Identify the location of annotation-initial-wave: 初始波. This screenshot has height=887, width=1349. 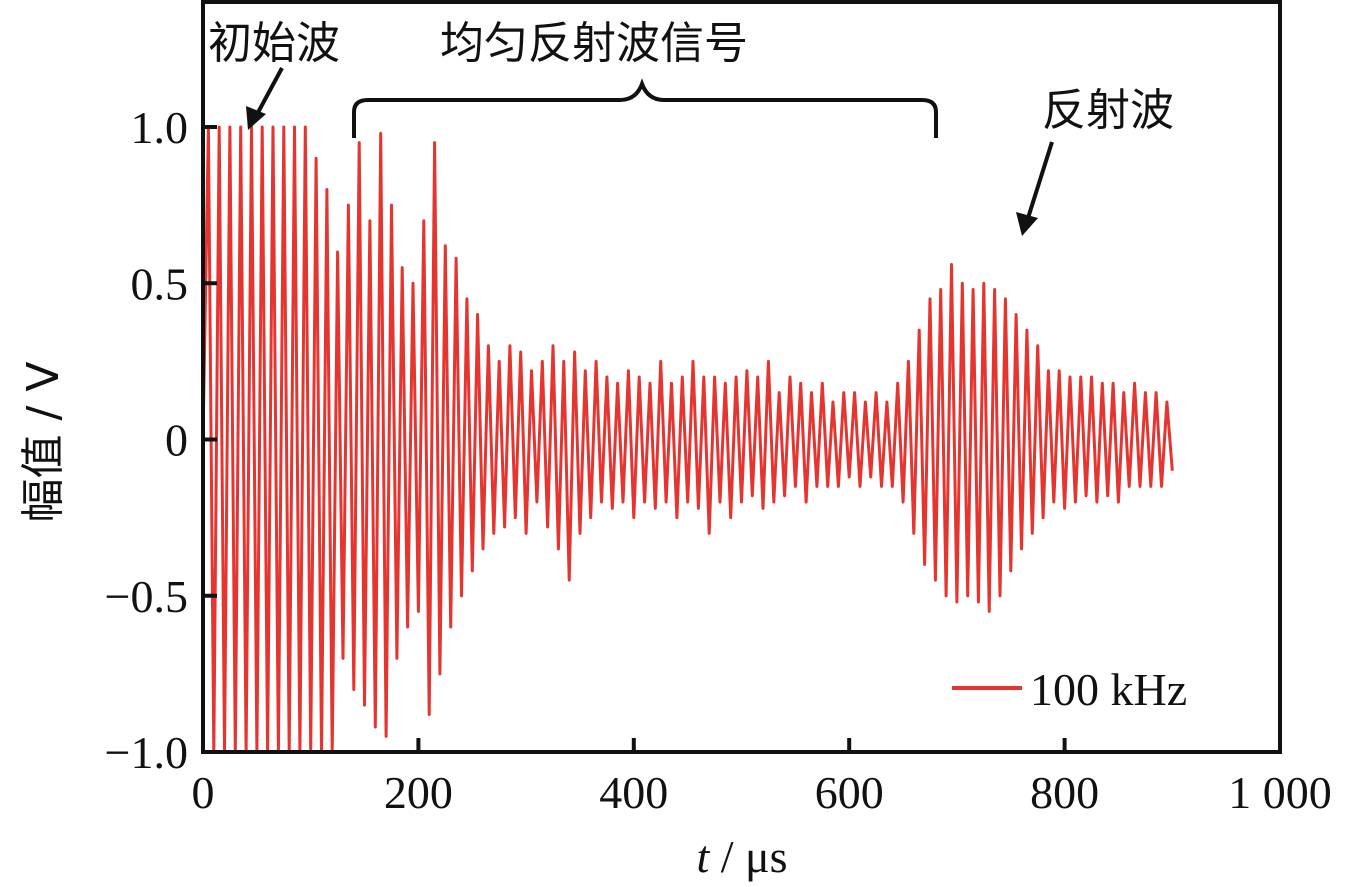
(274, 43).